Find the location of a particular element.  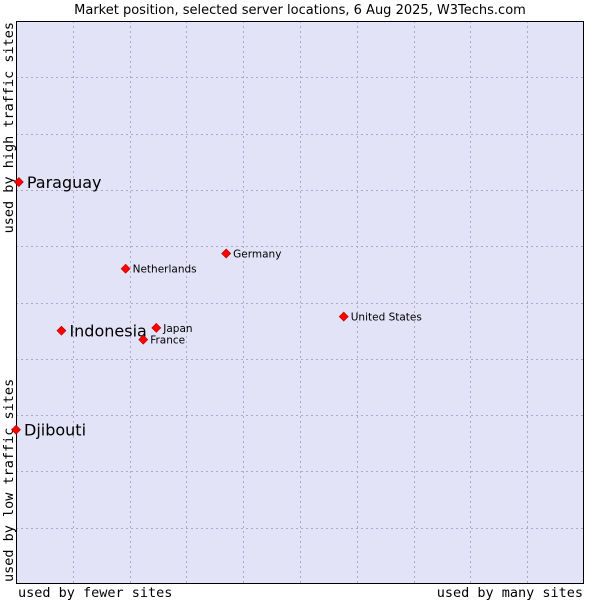

point-label: Netherlands is located at coordinates (165, 270).